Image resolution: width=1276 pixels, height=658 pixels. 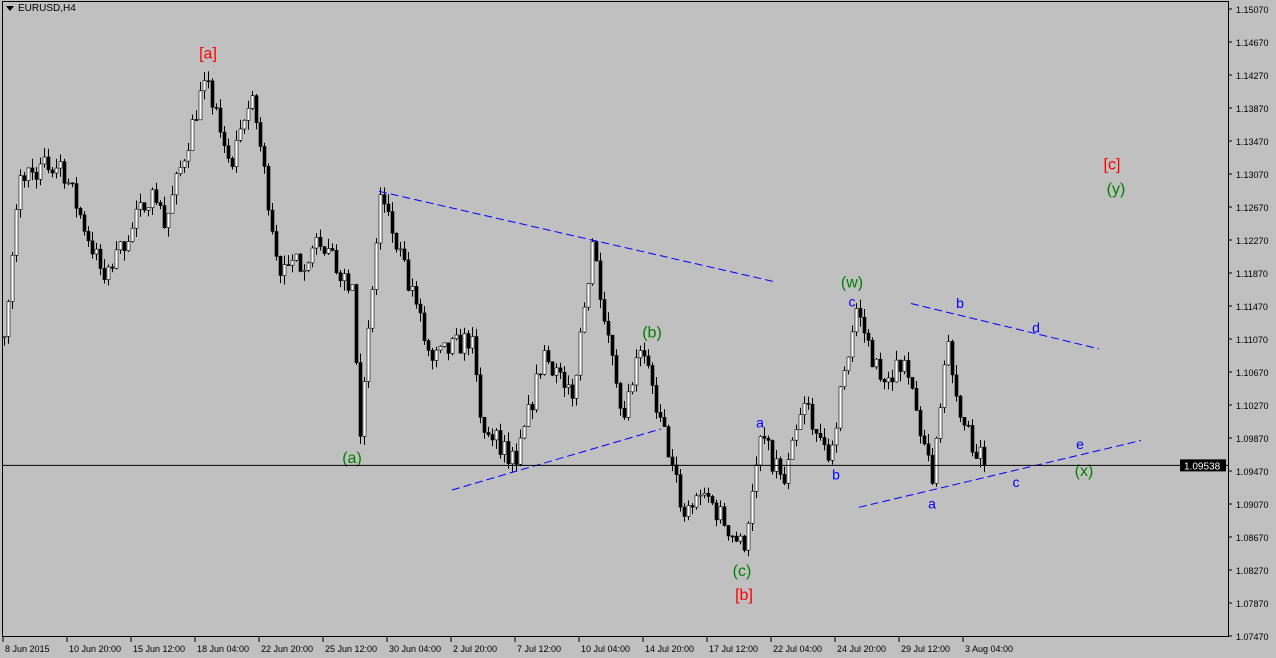 What do you see at coordinates (1252, 241) in the screenshot?
I see `y-tick-label: 1.12270` at bounding box center [1252, 241].